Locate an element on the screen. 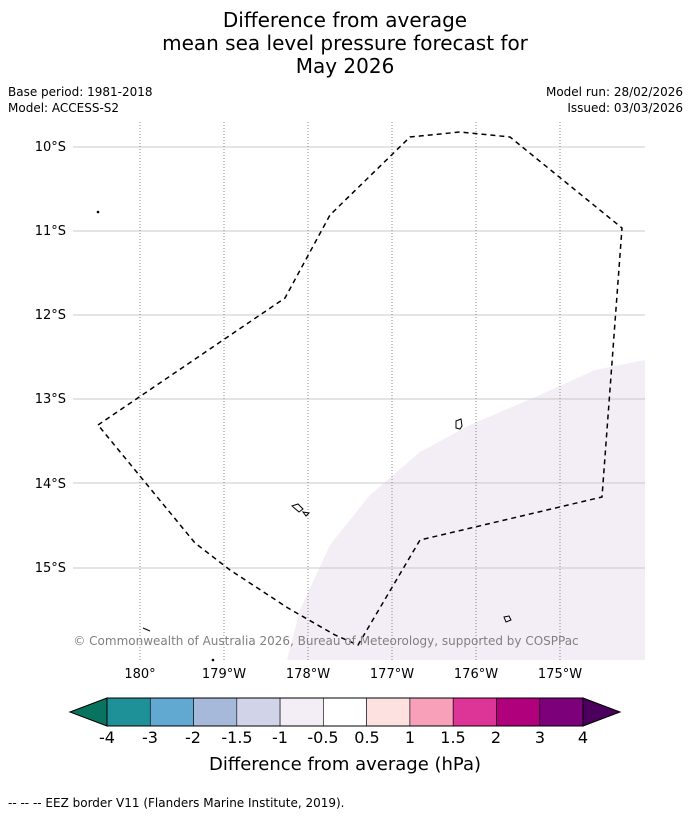  lat-labels: 10°S 11°S 12°S 13°S 14°S 15°S is located at coordinates (50, 358).